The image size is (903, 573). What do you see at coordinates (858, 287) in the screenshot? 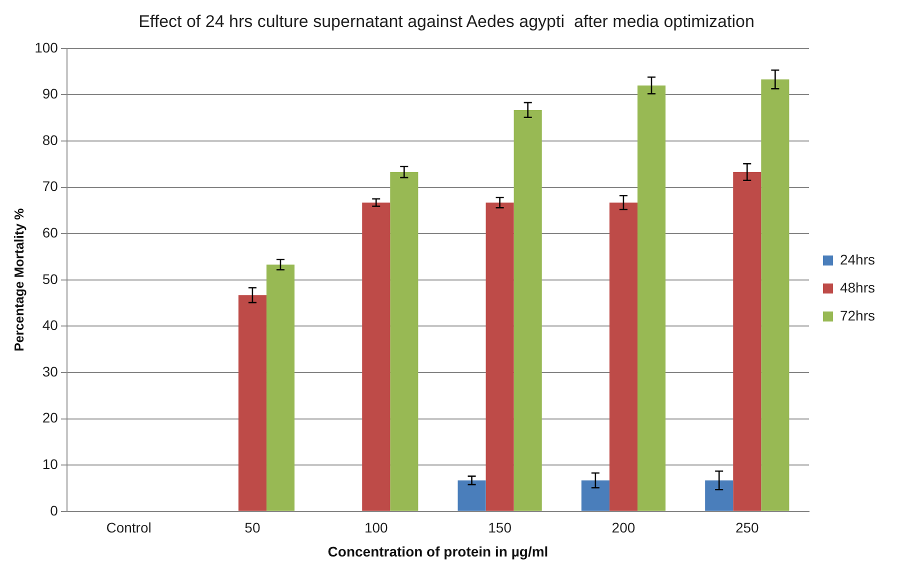
I see `legend-label: 48hrs` at bounding box center [858, 287].